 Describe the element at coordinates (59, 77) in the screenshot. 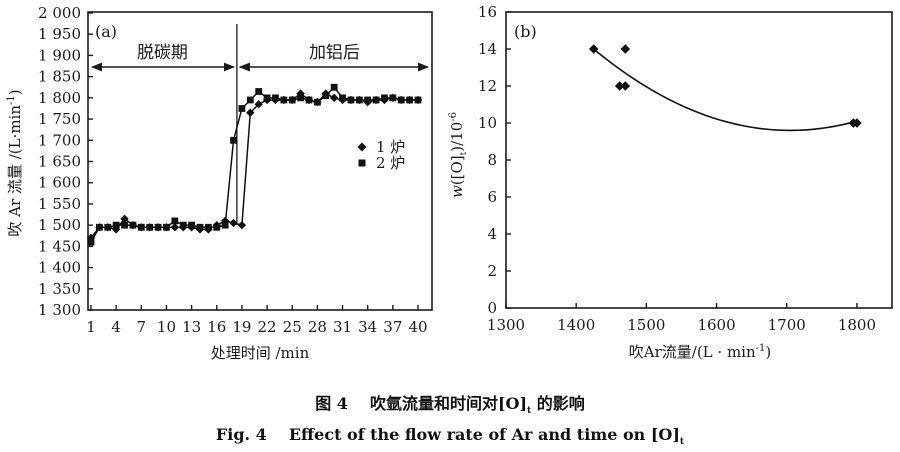

I see `y-tick-label-a: 1 850` at that location.